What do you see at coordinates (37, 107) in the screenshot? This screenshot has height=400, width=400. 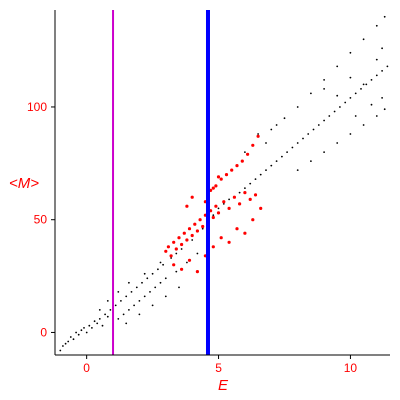 I see `y-tick-label-2: 100` at bounding box center [37, 107].